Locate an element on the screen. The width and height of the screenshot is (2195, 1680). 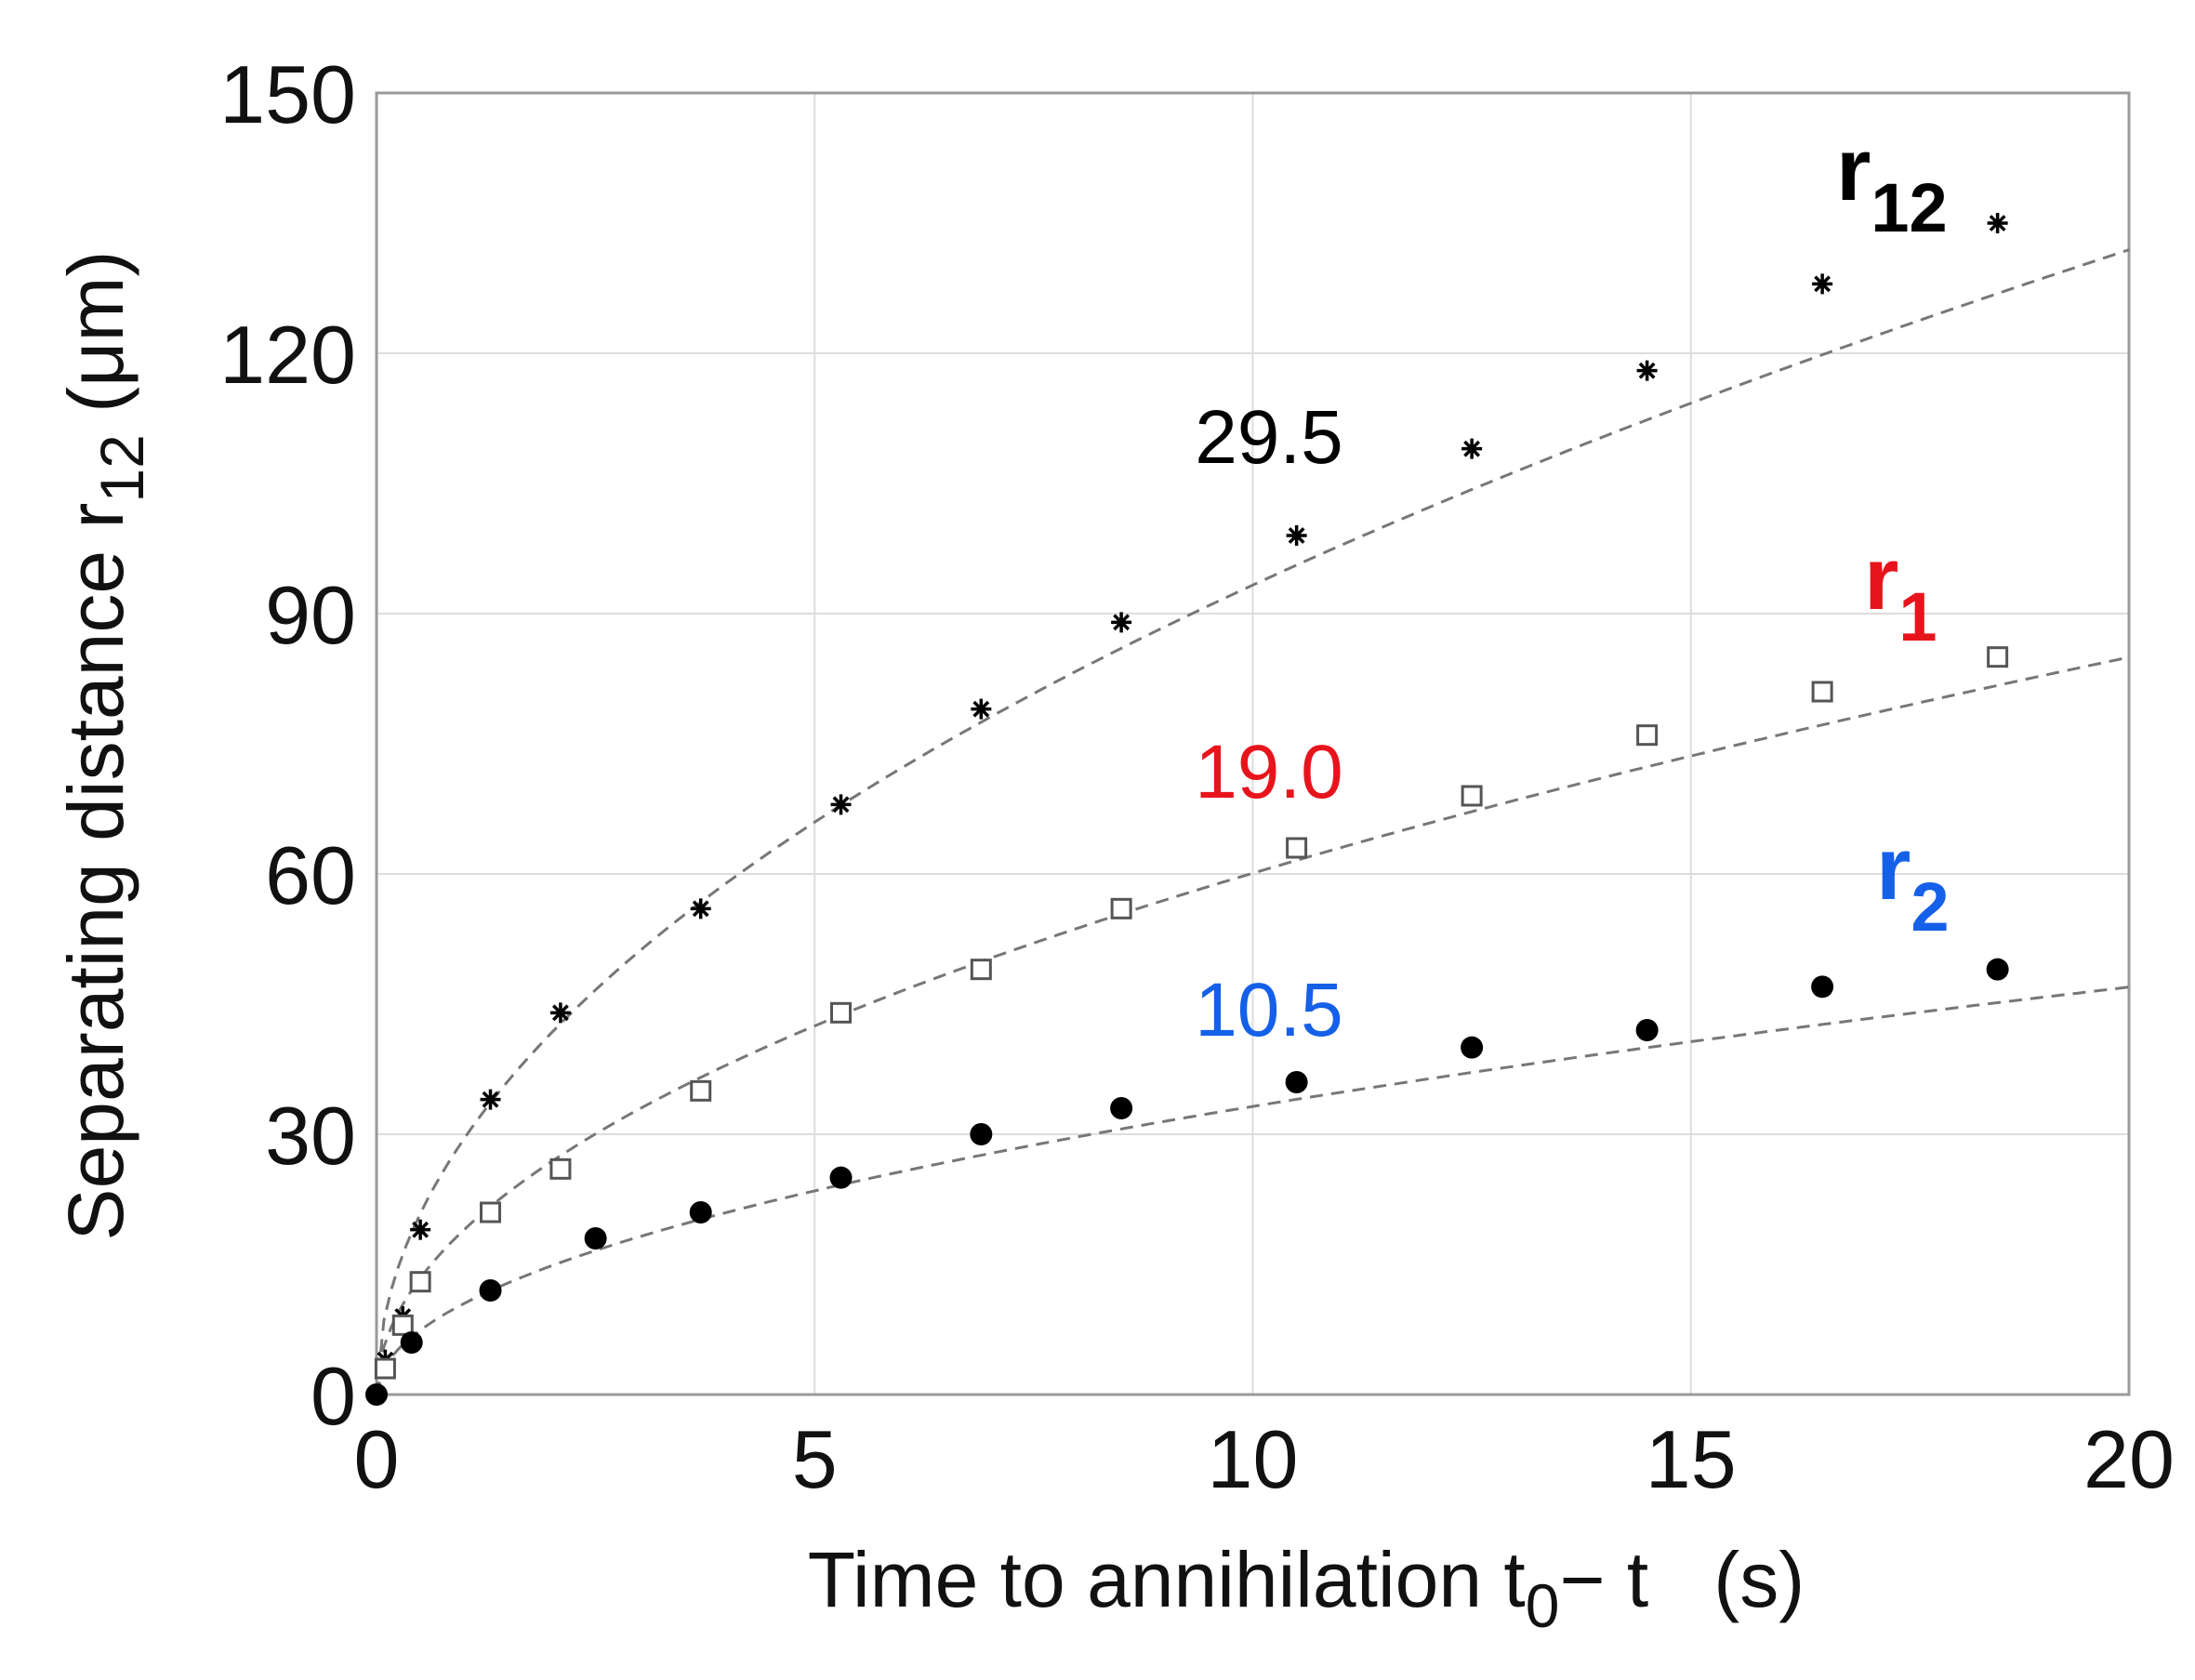
x-tick-label: 5 is located at coordinates (815, 1459).